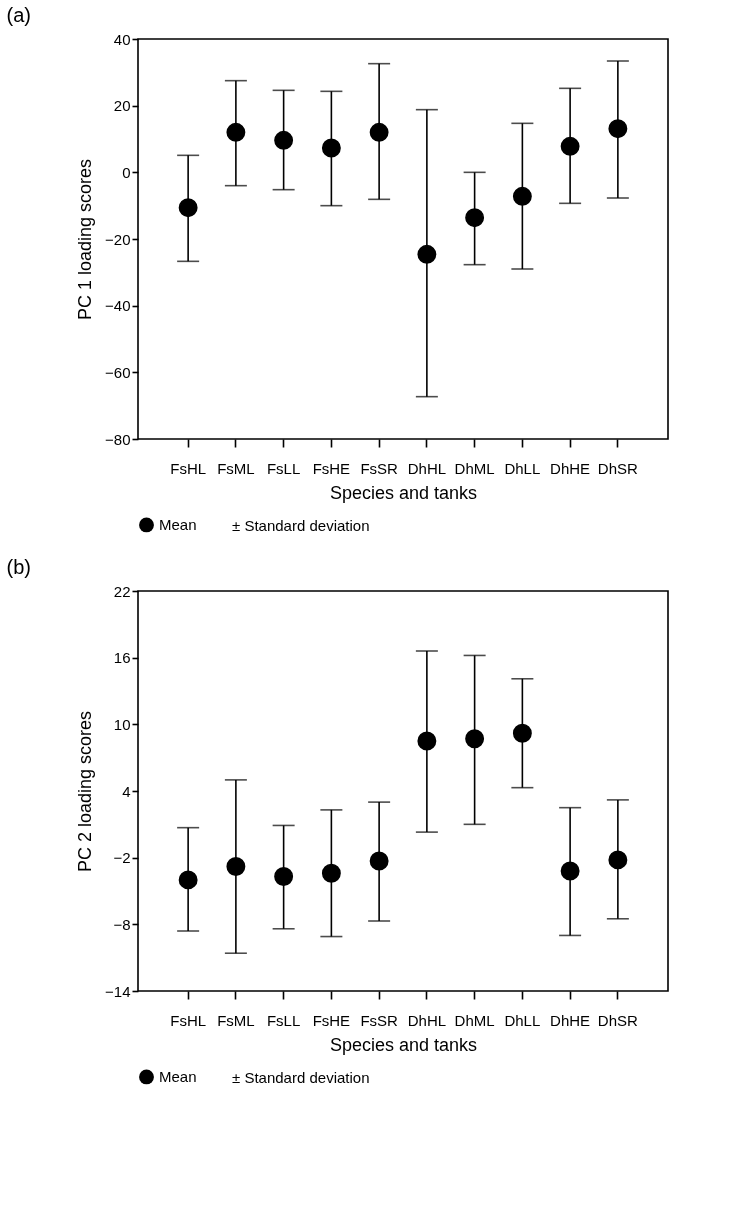  I want to click on y-tick-label: 16, so click(122, 658).